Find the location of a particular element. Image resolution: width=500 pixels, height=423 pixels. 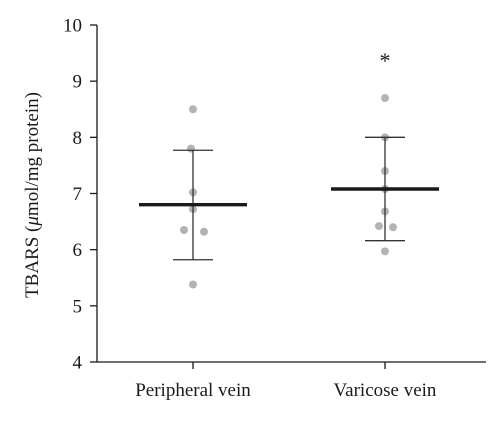

x-axis: Peripheral vein Varicose vein is located at coordinates (291, 381).